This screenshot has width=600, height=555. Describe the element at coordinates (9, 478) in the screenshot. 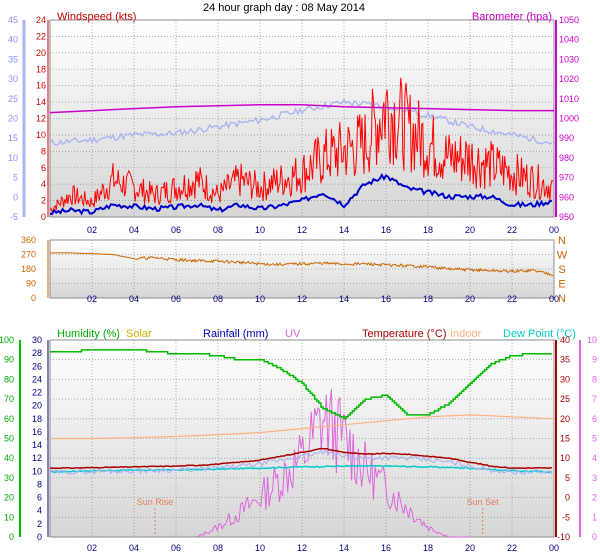

I see `humidity-tick-label: 30` at that location.